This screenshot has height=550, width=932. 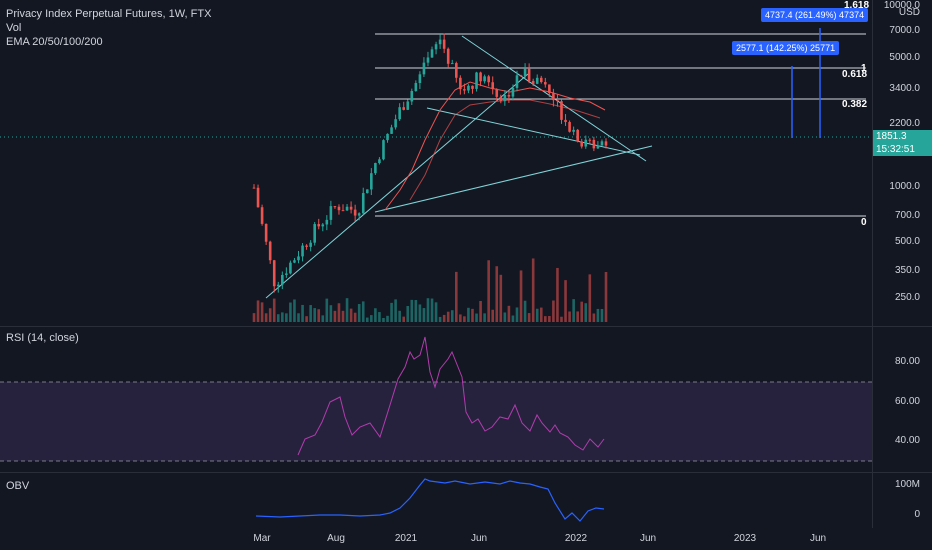 What do you see at coordinates (815, 15) in the screenshot?
I see `measure-label-1: 4737.4 (261.49%) 47374` at bounding box center [815, 15].